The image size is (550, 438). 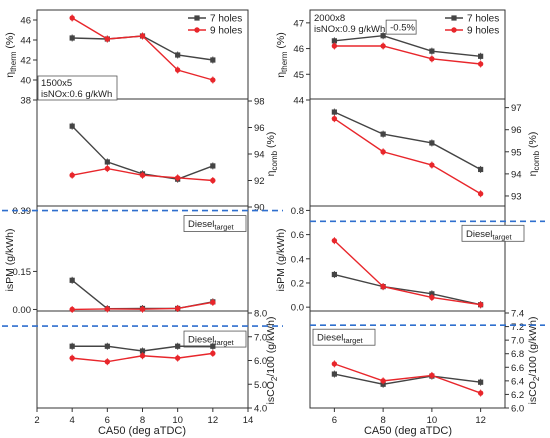 What do you see at coordinates (480, 420) in the screenshot?
I see `x-tick-label: 12` at bounding box center [480, 420].